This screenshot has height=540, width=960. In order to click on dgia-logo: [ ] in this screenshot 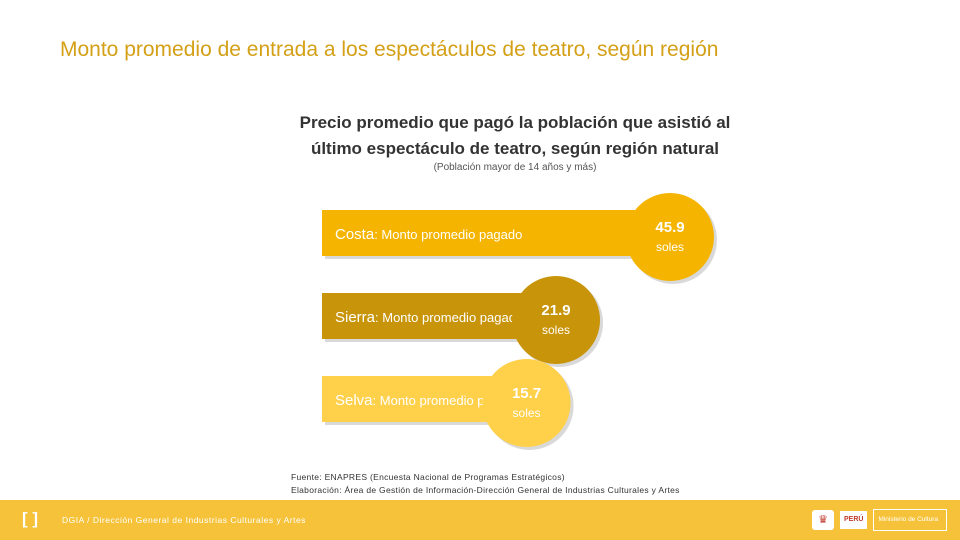, I will do `click(30, 518)`.